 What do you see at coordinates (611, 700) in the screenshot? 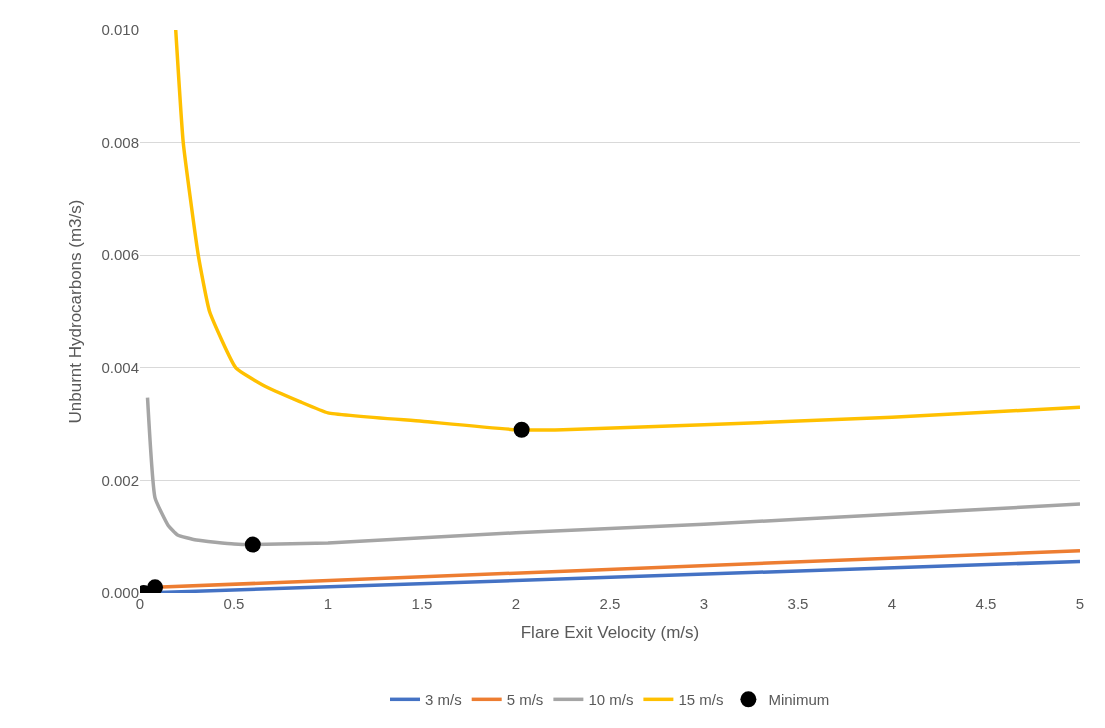
I see `legend-label: 10 m/s` at bounding box center [611, 700].